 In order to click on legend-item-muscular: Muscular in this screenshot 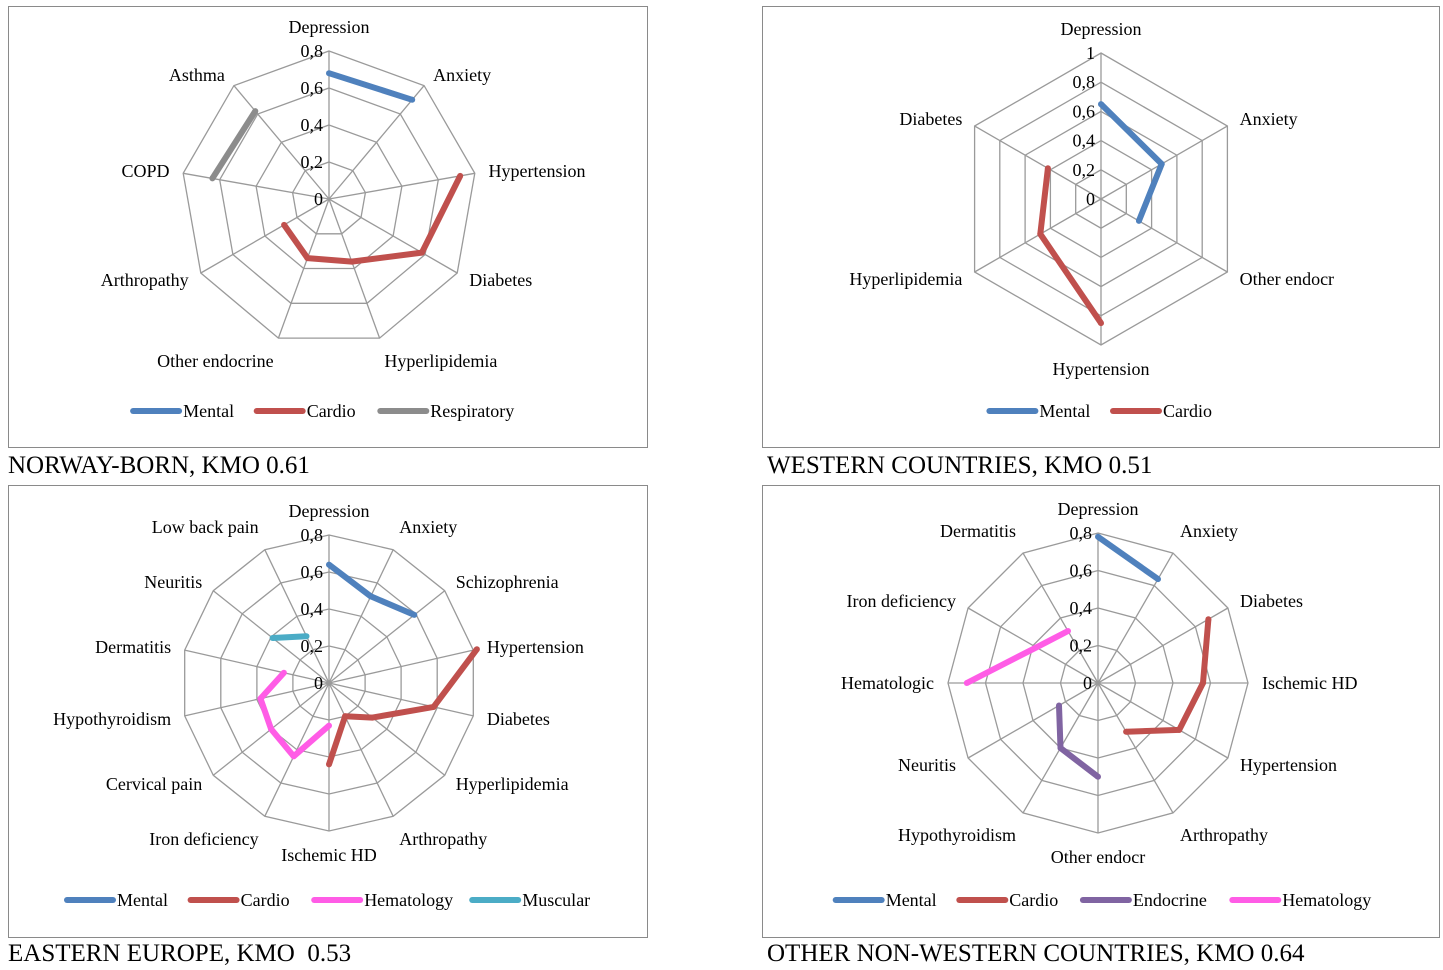, I will do `click(529, 900)`.